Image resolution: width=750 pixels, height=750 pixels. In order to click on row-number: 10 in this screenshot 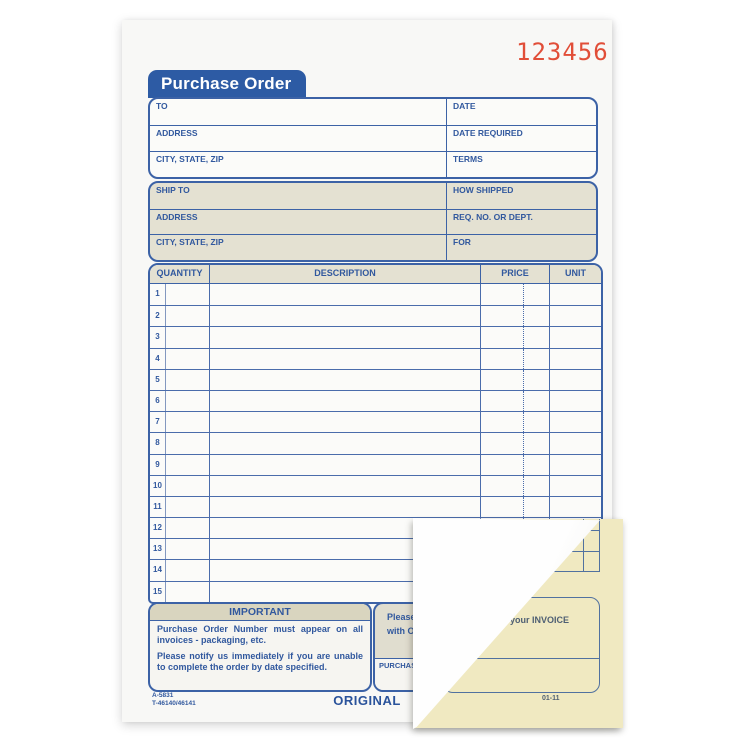, I will do `click(158, 485)`.